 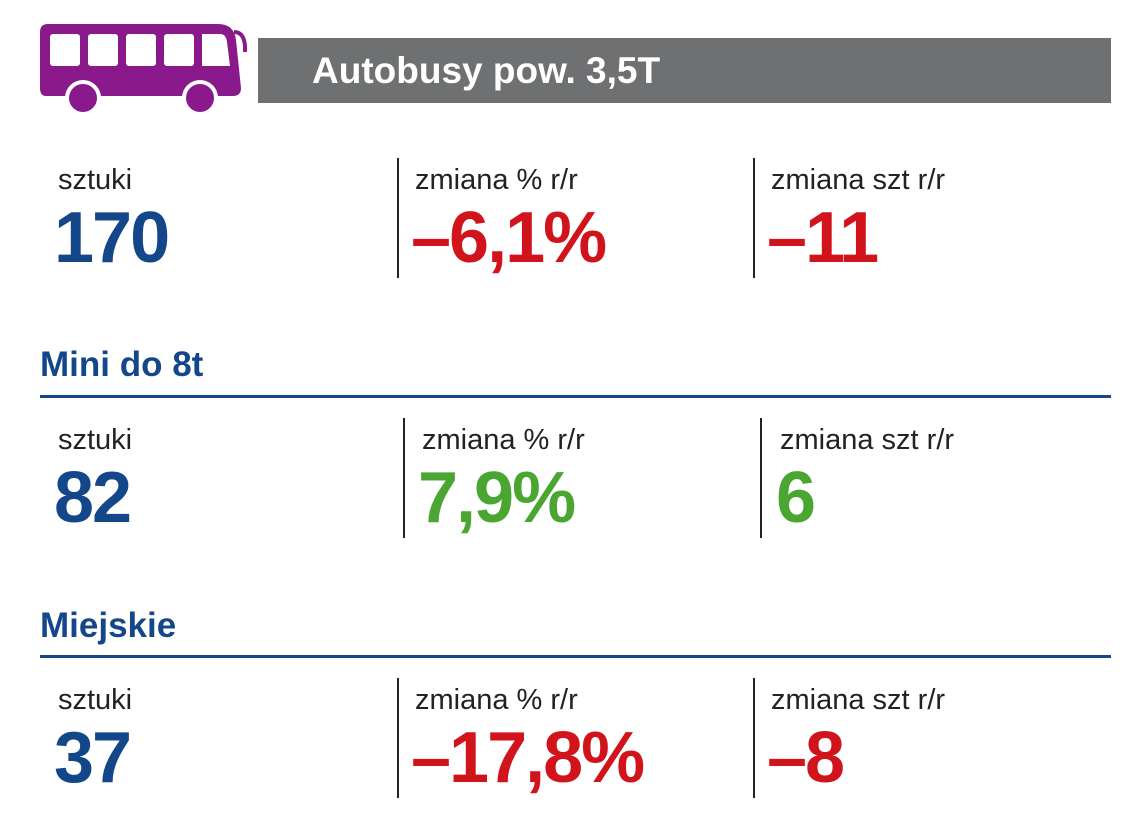 What do you see at coordinates (486, 70) in the screenshot?
I see `title: Autobusy pow. 3,5T` at bounding box center [486, 70].